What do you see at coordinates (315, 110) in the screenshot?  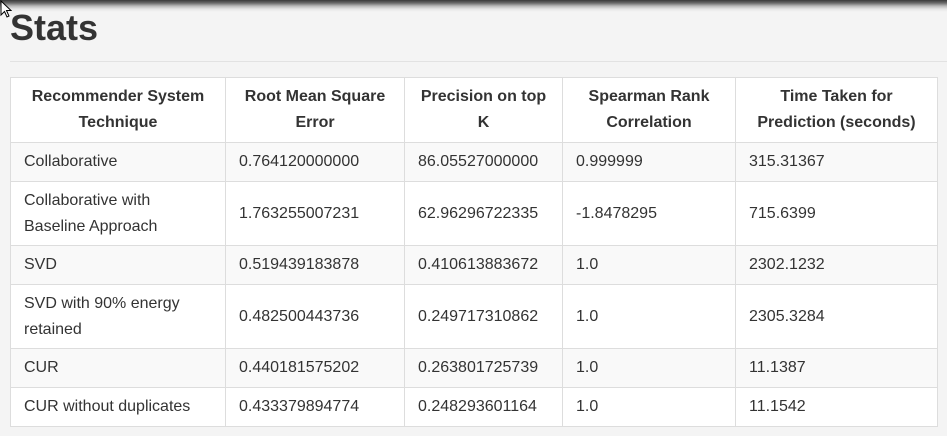 I see `column-header-rmse: Root Mean Square Error` at bounding box center [315, 110].